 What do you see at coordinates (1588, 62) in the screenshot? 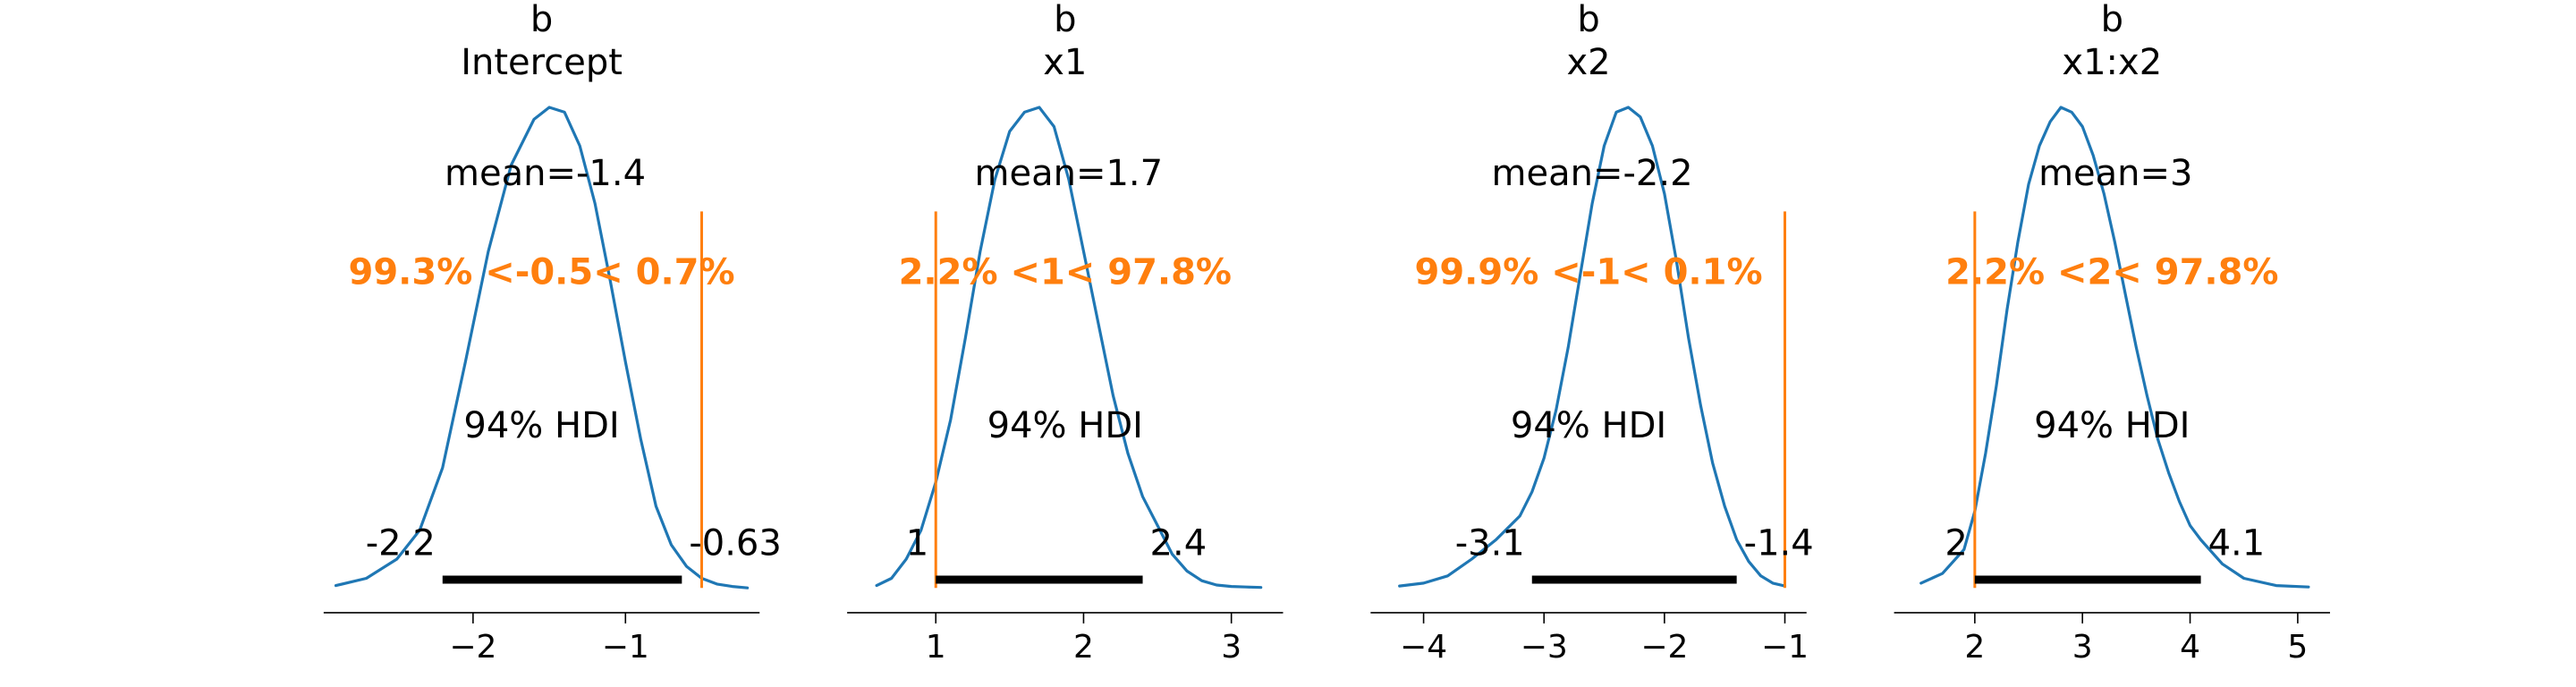
I see `panel-title-line-2: x2` at bounding box center [1588, 62].